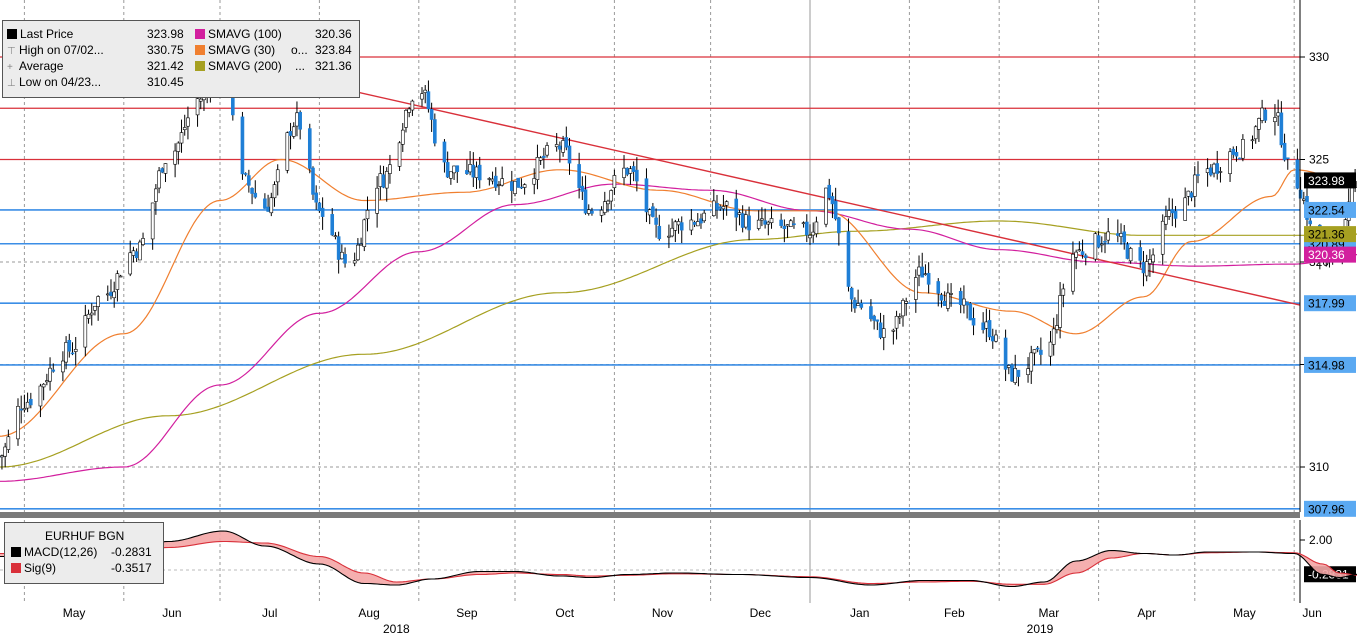 The height and width of the screenshot is (637, 1357). I want to click on legend-sma30: SMAVG (30), so click(235, 50).